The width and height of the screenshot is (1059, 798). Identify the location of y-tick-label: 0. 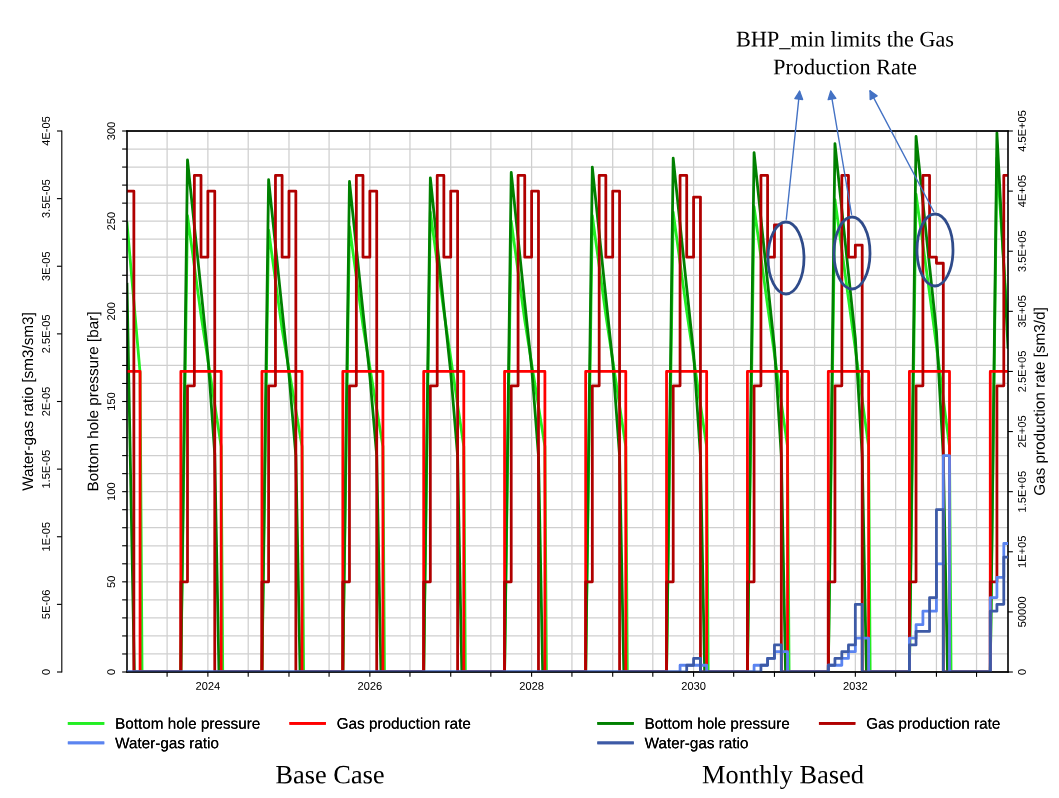
(111, 672).